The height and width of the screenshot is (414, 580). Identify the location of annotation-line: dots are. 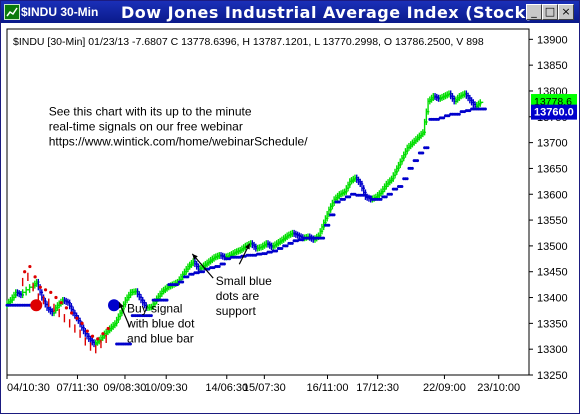
(238, 296).